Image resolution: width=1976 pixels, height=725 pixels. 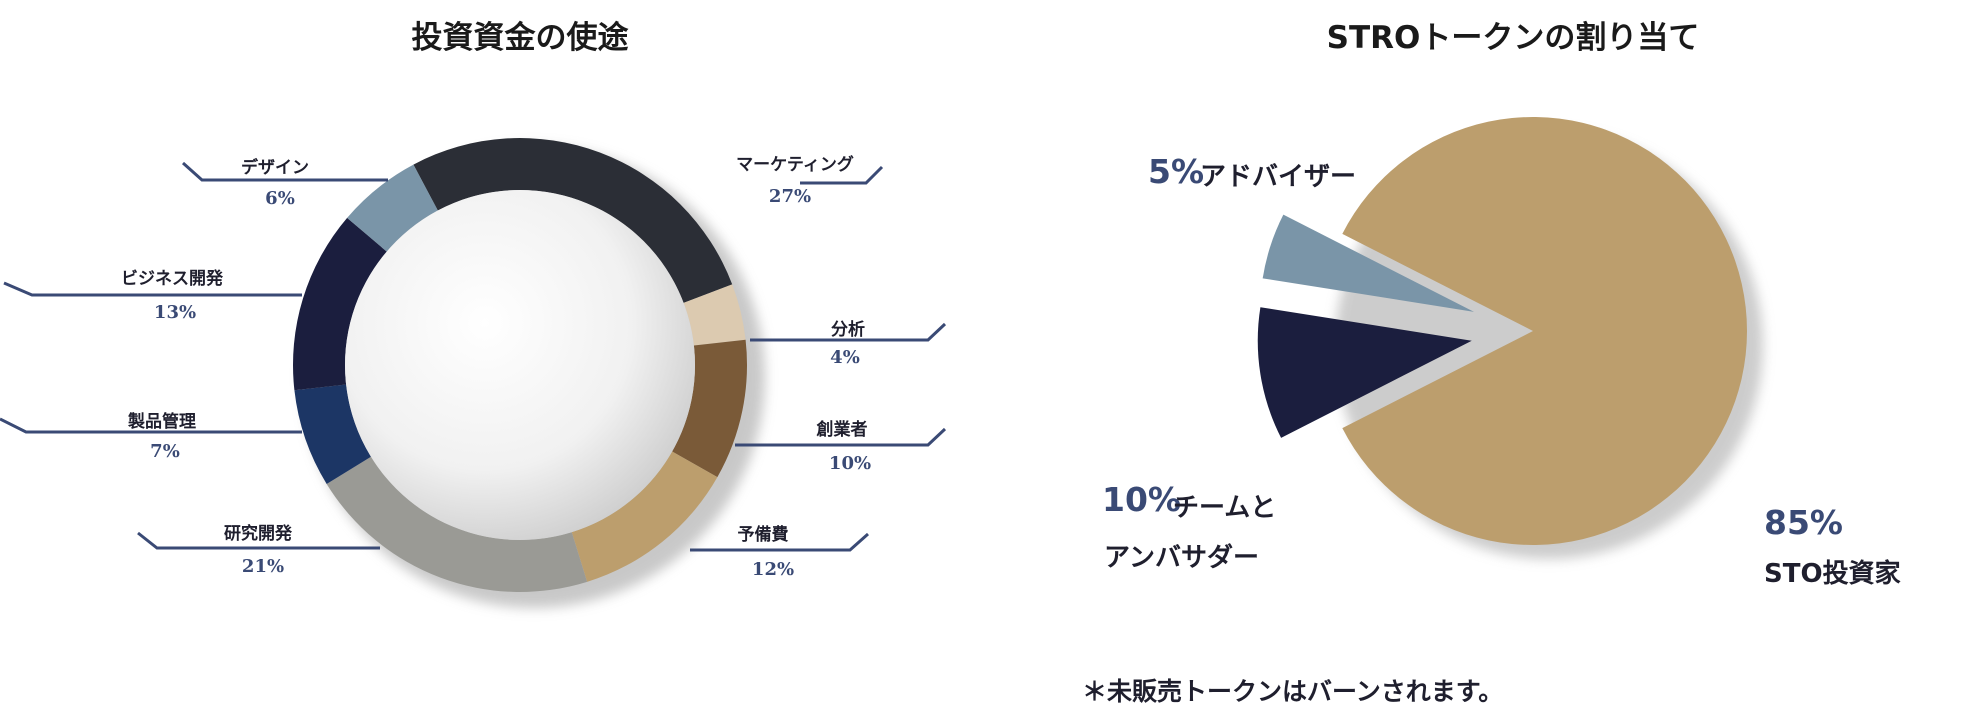 What do you see at coordinates (275, 168) in the screenshot?
I see `donut-label-design: デザイン` at bounding box center [275, 168].